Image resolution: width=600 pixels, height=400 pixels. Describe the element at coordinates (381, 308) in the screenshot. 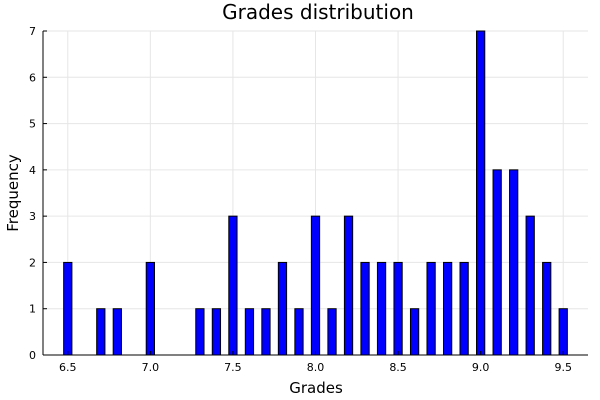

I see `bar-8.4` at that location.